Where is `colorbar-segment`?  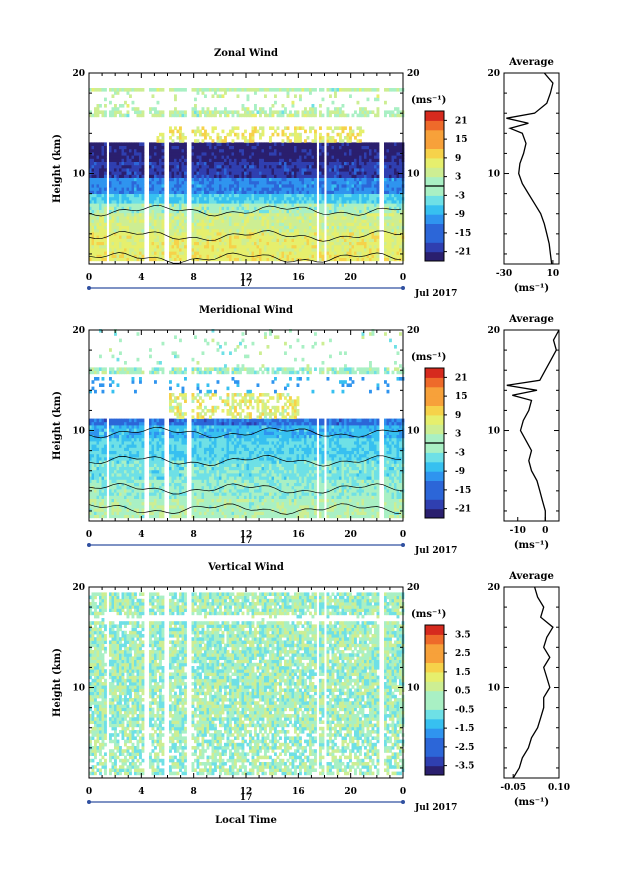 colorbar-segment is located at coordinates (434, 134).